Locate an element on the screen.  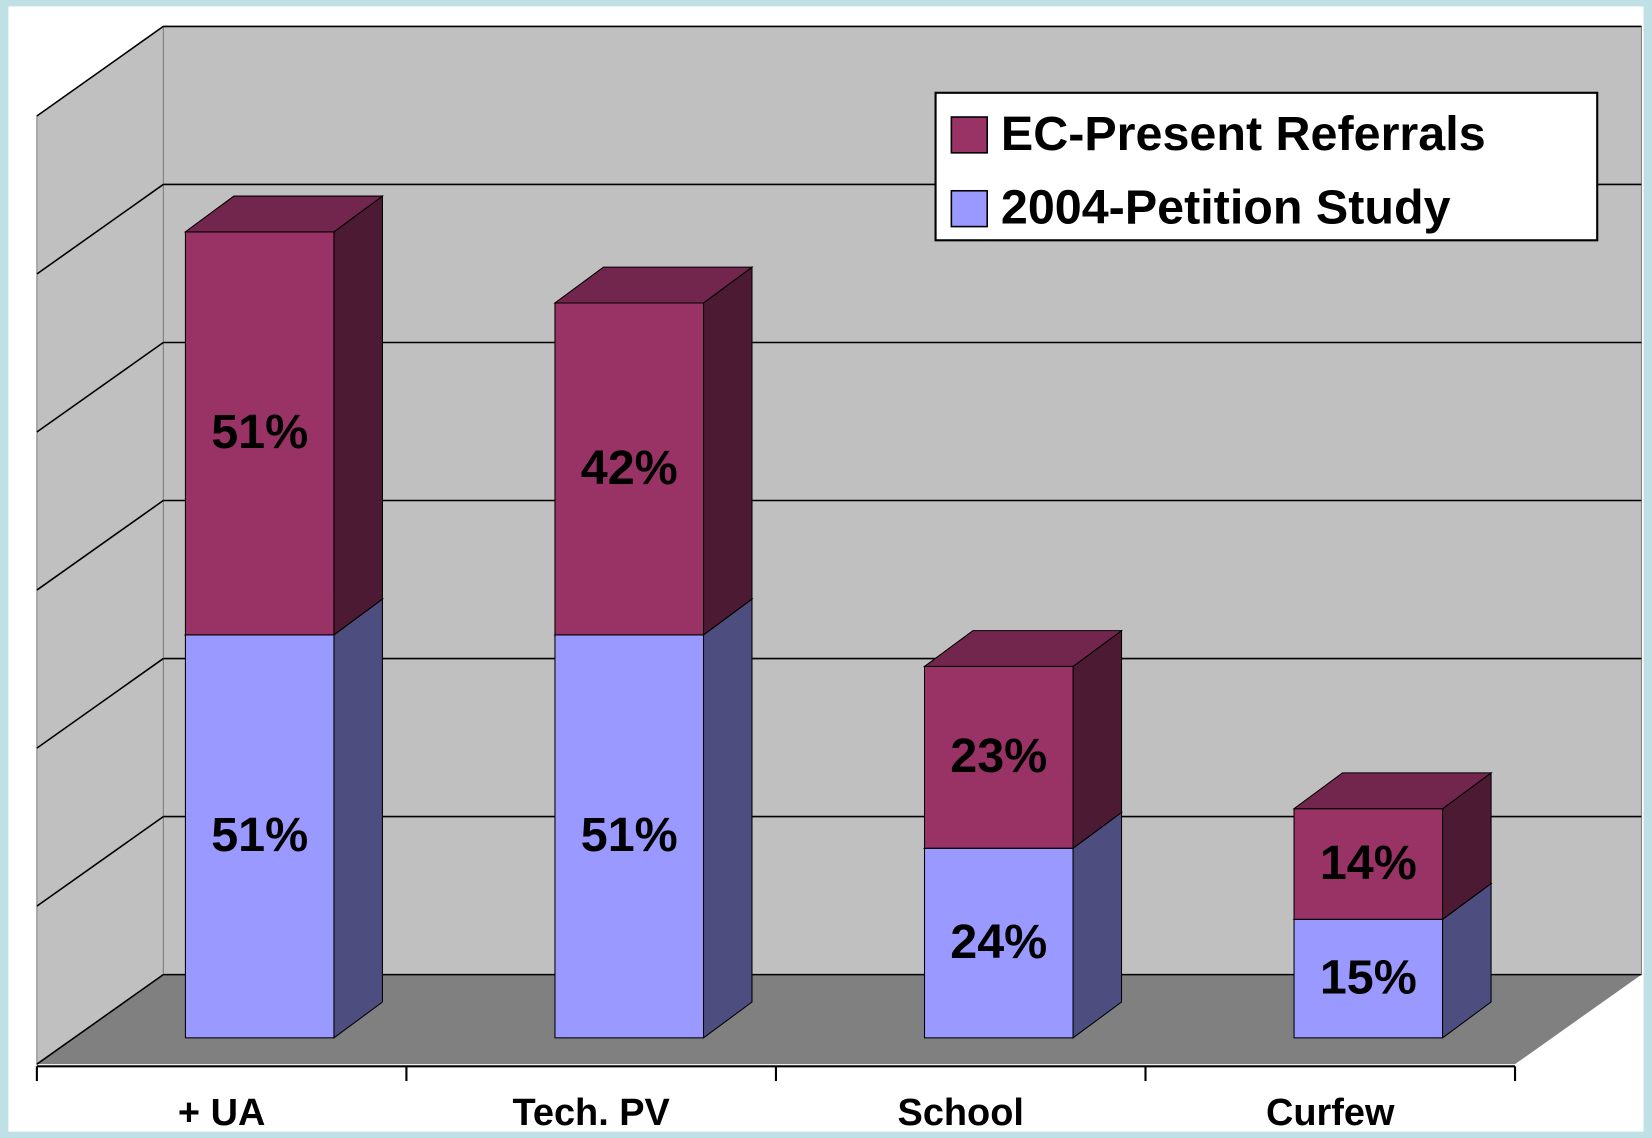
floor is located at coordinates (839, 1019).